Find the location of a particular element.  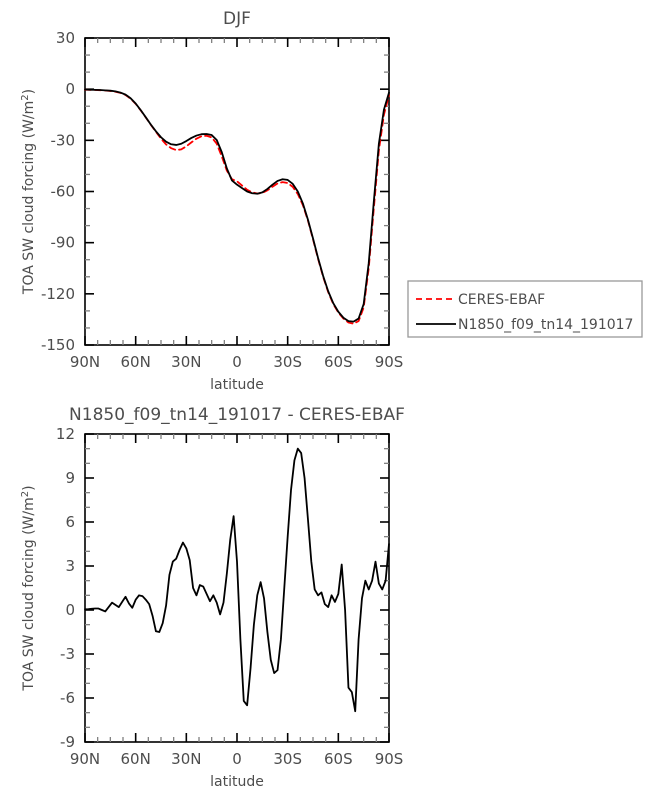

y-tick-label: 9 is located at coordinates (70, 478).